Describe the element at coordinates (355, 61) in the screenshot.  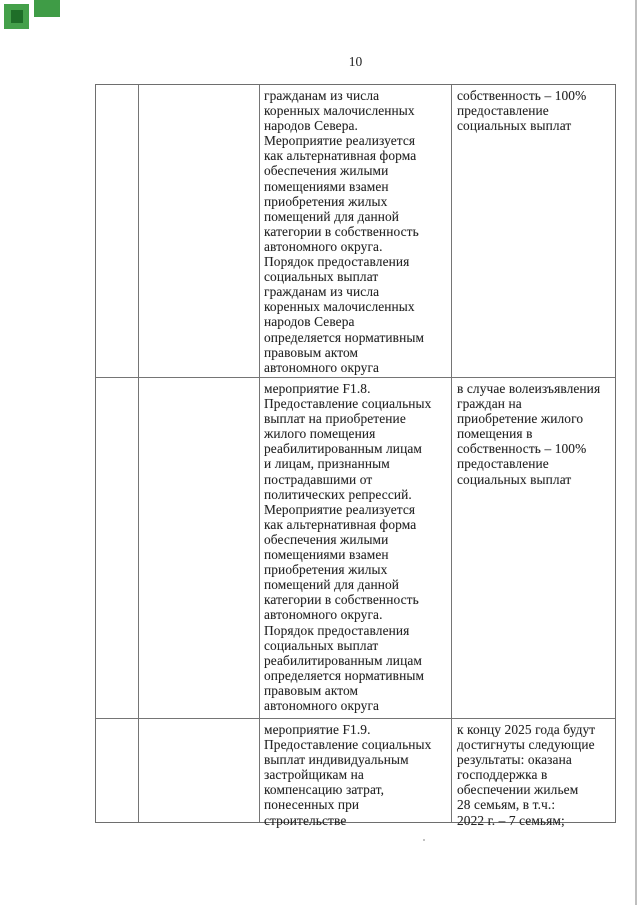
I see `page-number: 10` at that location.